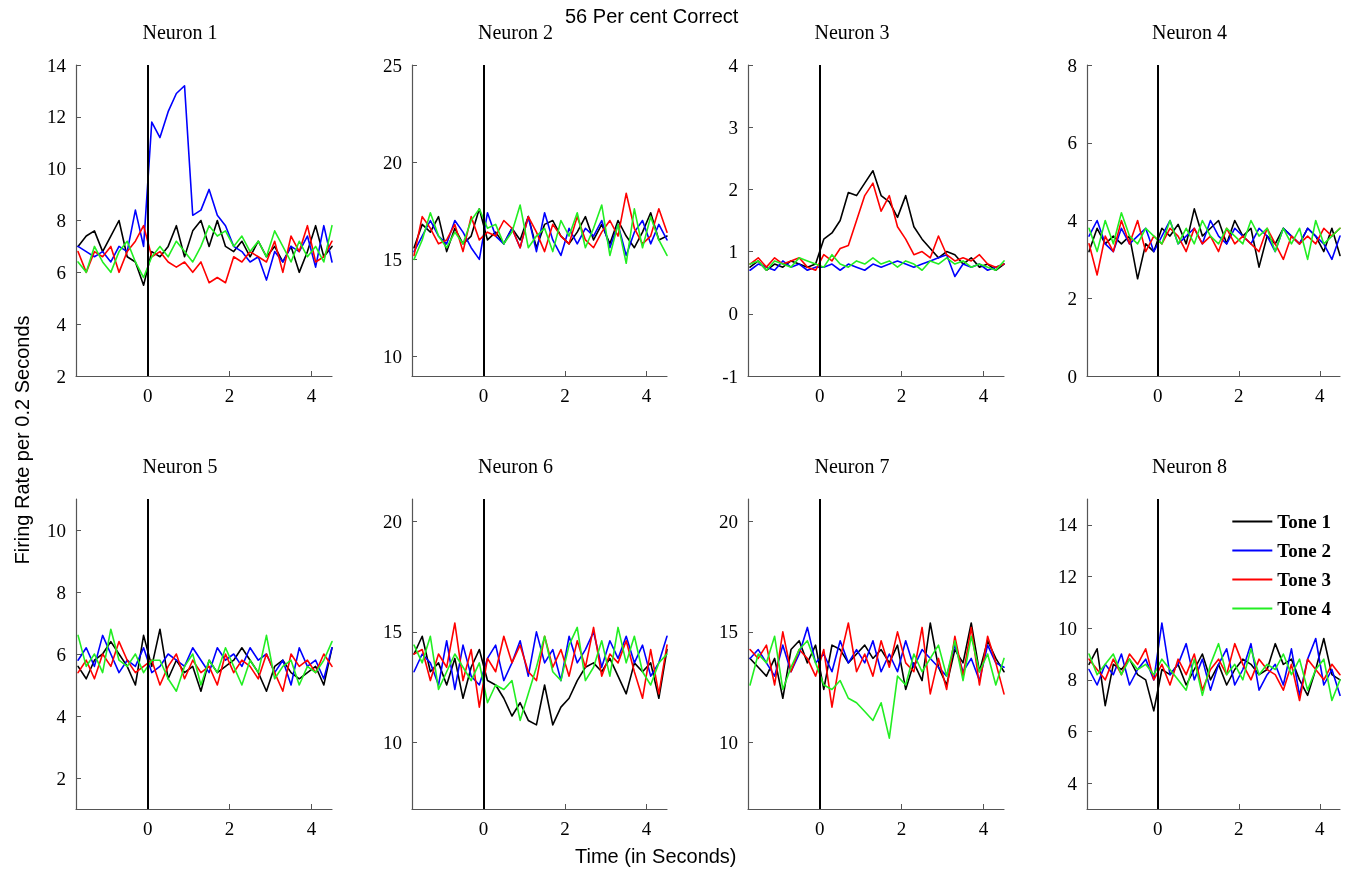  What do you see at coordinates (1304, 521) in the screenshot?
I see `legend-label: Tone 1` at bounding box center [1304, 521].